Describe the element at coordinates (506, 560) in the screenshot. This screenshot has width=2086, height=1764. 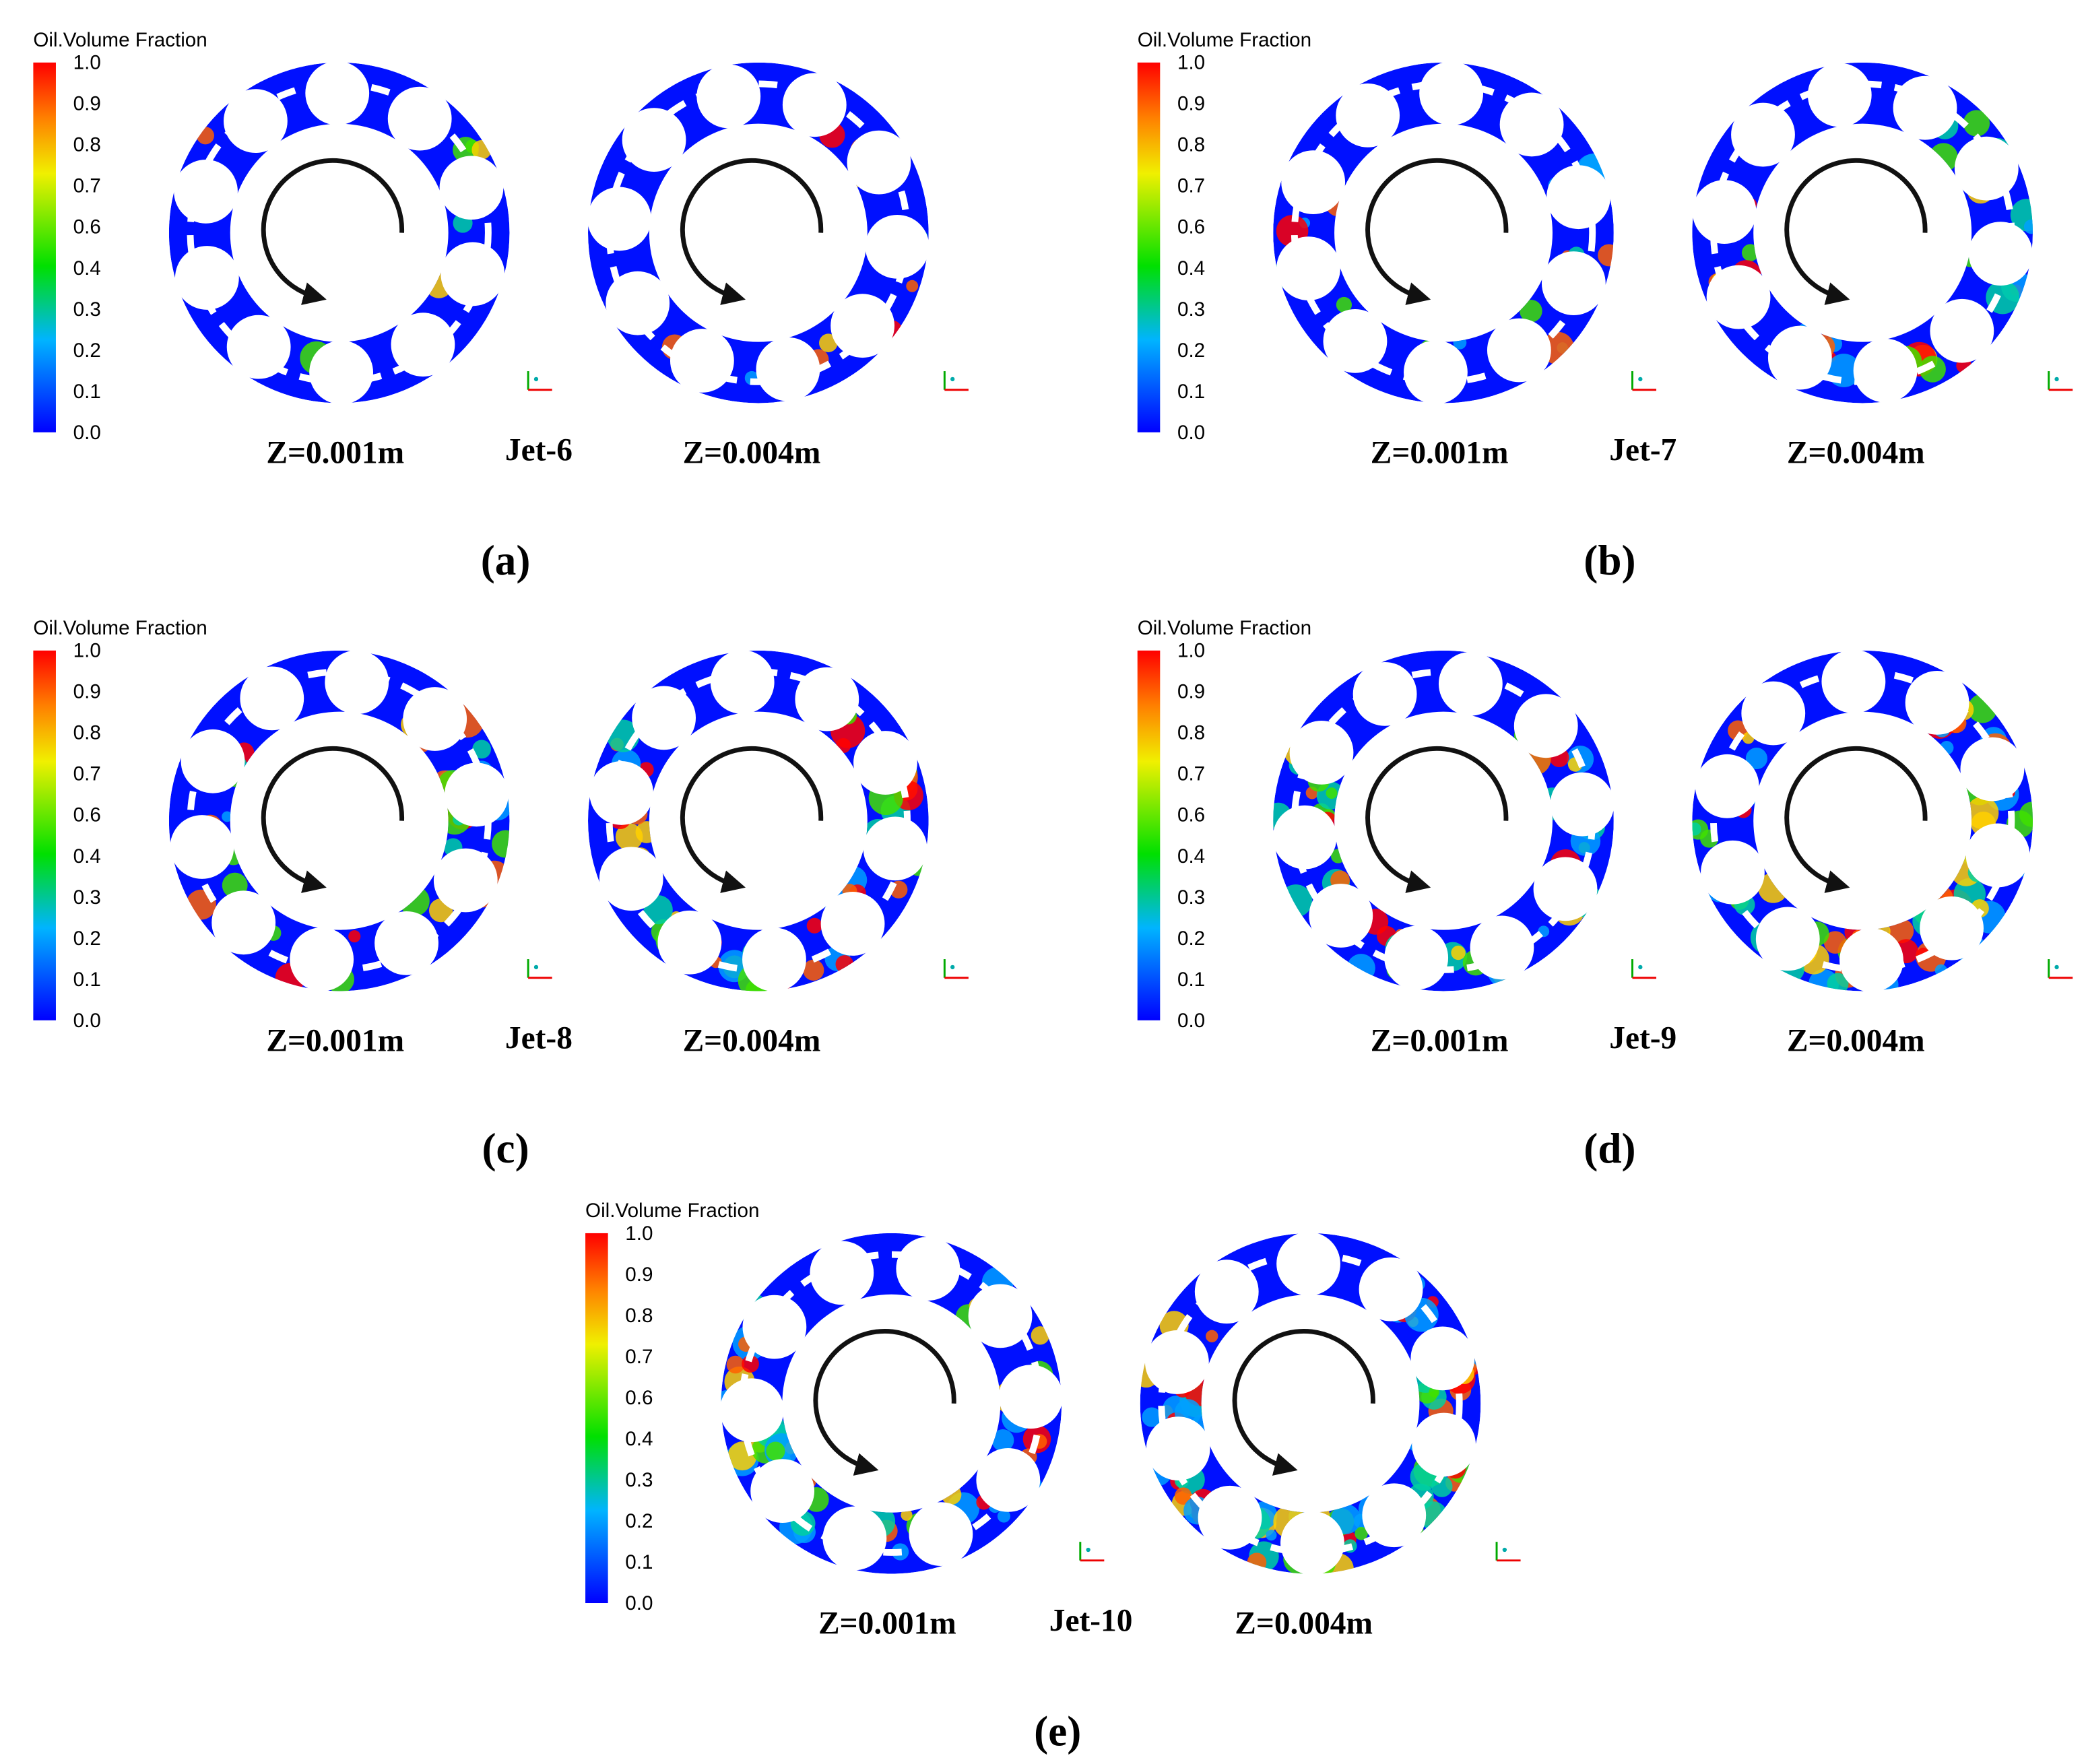
I see `caption: (a)` at that location.